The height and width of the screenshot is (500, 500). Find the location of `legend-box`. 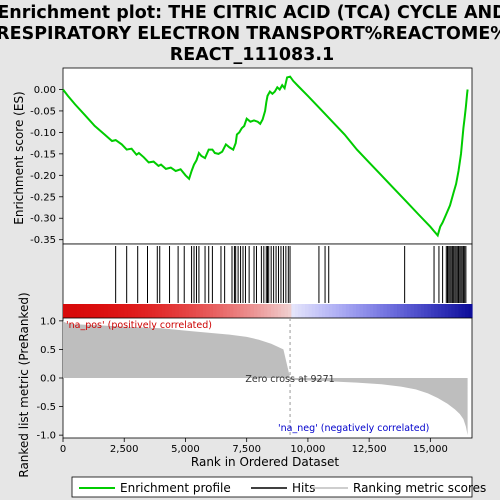

legend-box is located at coordinates (272, 487).